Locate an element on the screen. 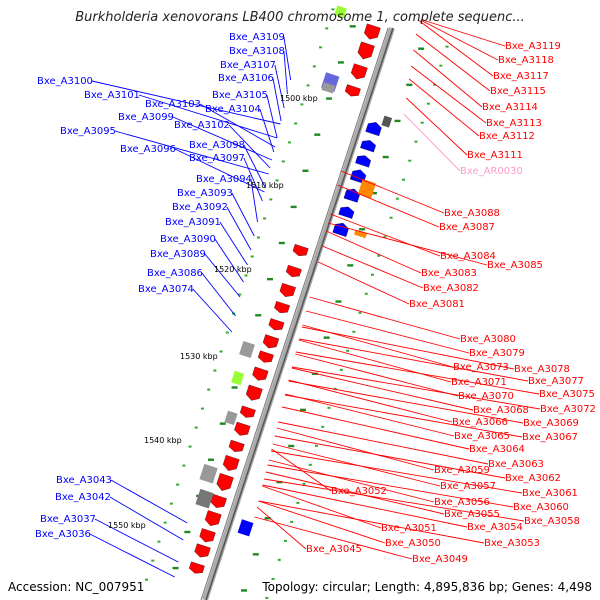 The width and height of the screenshot is (600, 600). gene-label-right: Bxe_A3054 is located at coordinates (495, 527).